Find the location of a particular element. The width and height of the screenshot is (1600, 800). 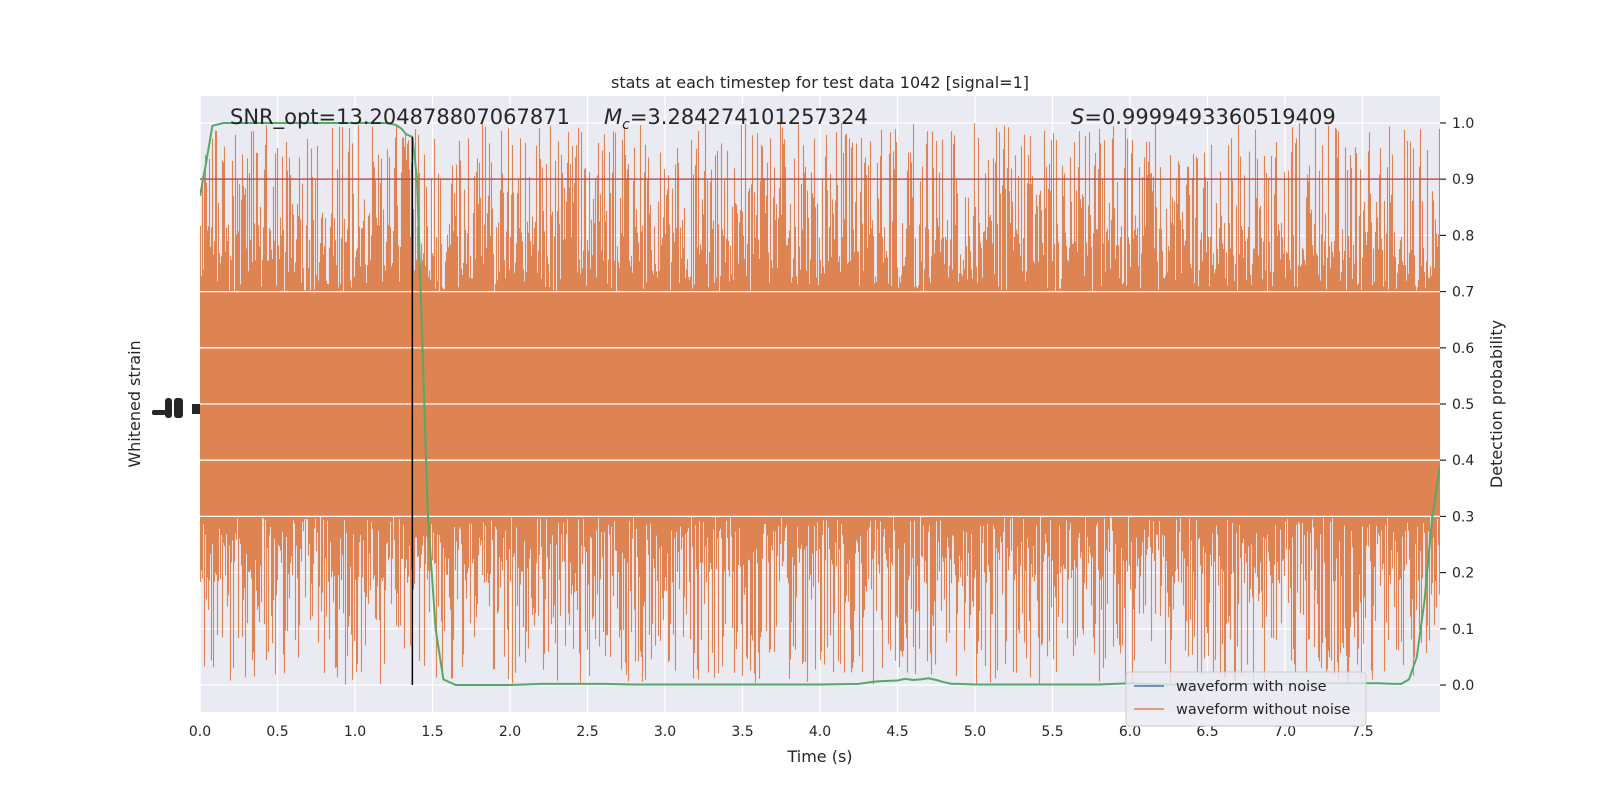

x-tick-label: 4.0 is located at coordinates (820, 732).